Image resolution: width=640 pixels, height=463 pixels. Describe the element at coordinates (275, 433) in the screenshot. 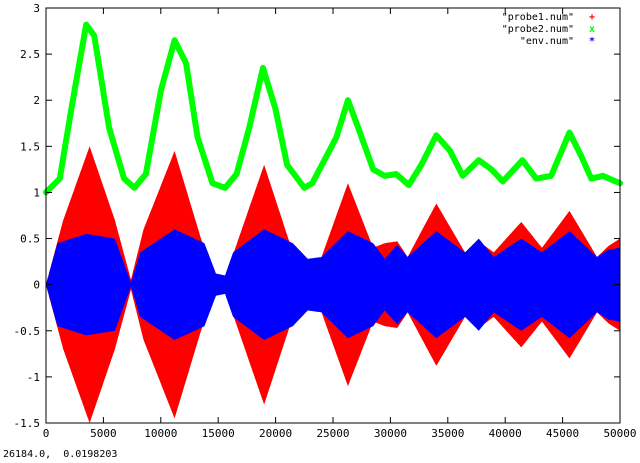

I see `x-tick-label: 20000` at that location.